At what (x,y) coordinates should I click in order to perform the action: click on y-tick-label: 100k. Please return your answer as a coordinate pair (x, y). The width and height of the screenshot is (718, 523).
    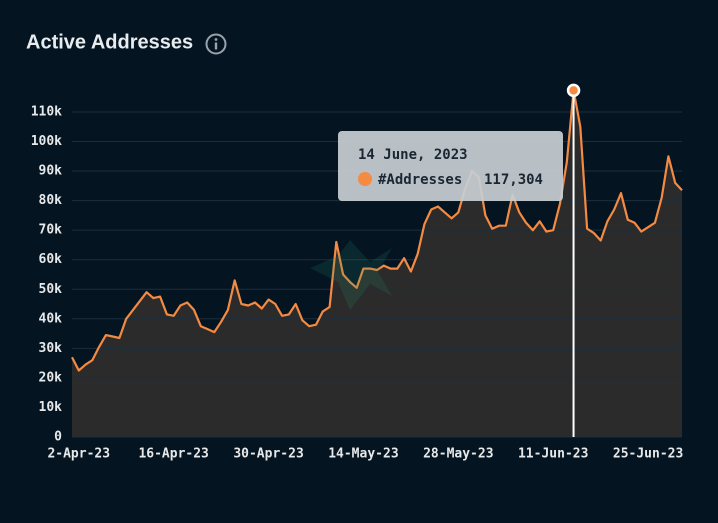
    Looking at the image, I should click on (46, 141).